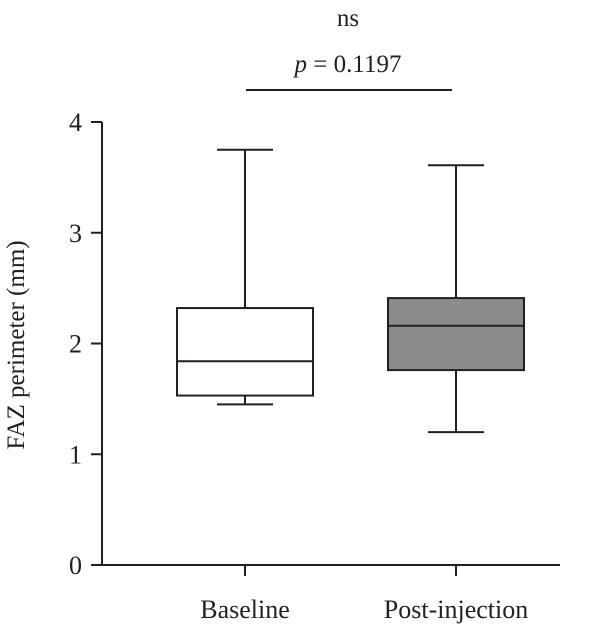 This screenshot has height=630, width=600. What do you see at coordinates (456, 609) in the screenshot?
I see `x-category-label: Post-injection` at bounding box center [456, 609].